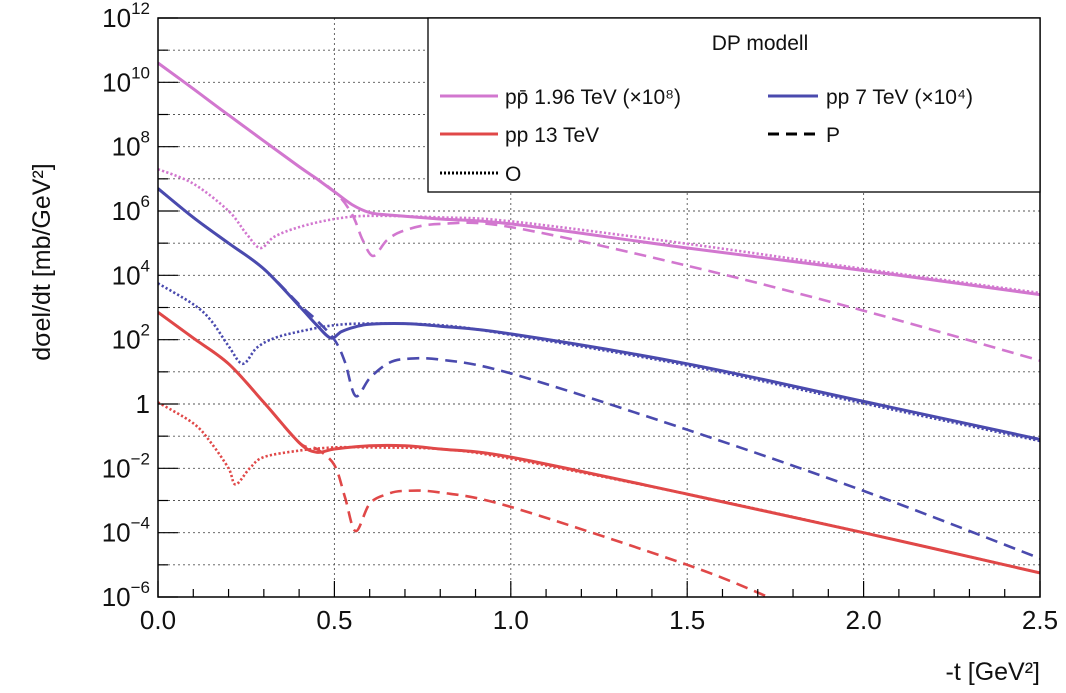  What do you see at coordinates (864, 620) in the screenshot?
I see `x-tick-label: 2.0` at bounding box center [864, 620].